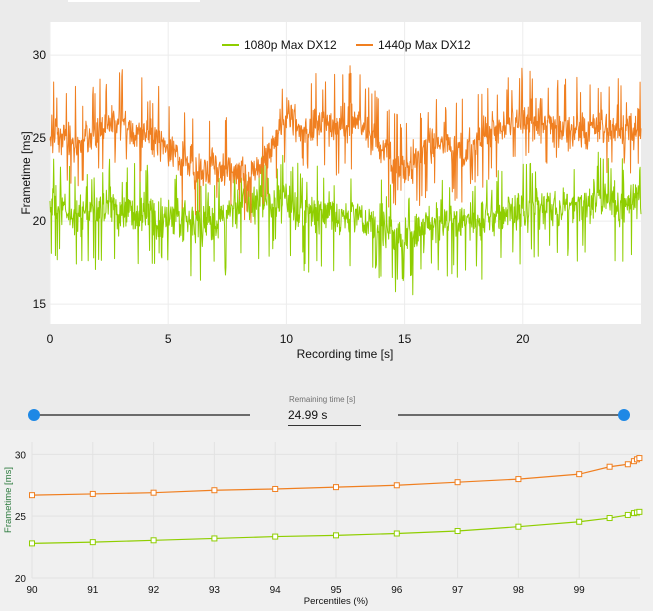 The height and width of the screenshot is (611, 653). Describe the element at coordinates (290, 45) in the screenshot. I see `legend-label: 1080p Max DX12` at that location.